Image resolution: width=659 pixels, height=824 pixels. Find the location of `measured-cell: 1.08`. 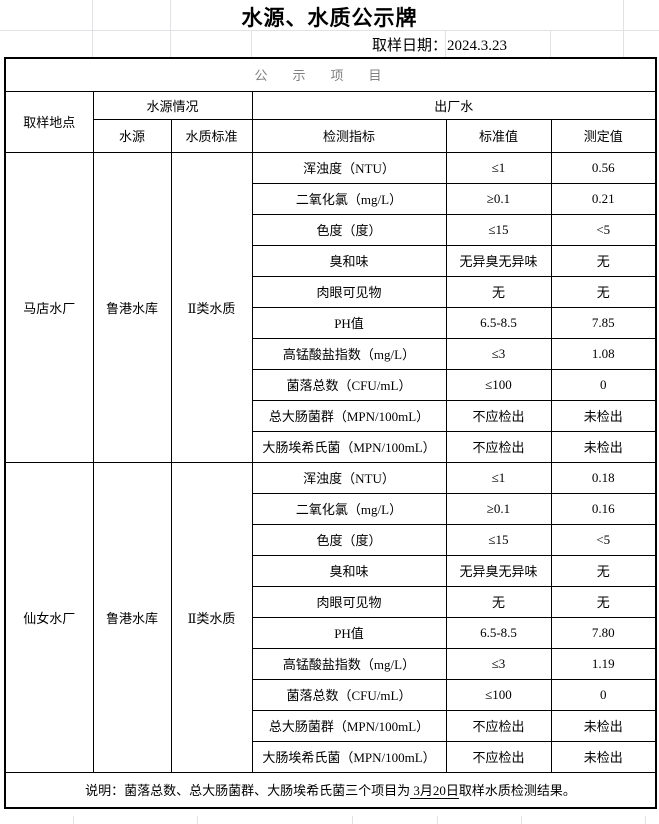

measured-cell: 1.08 is located at coordinates (603, 353).